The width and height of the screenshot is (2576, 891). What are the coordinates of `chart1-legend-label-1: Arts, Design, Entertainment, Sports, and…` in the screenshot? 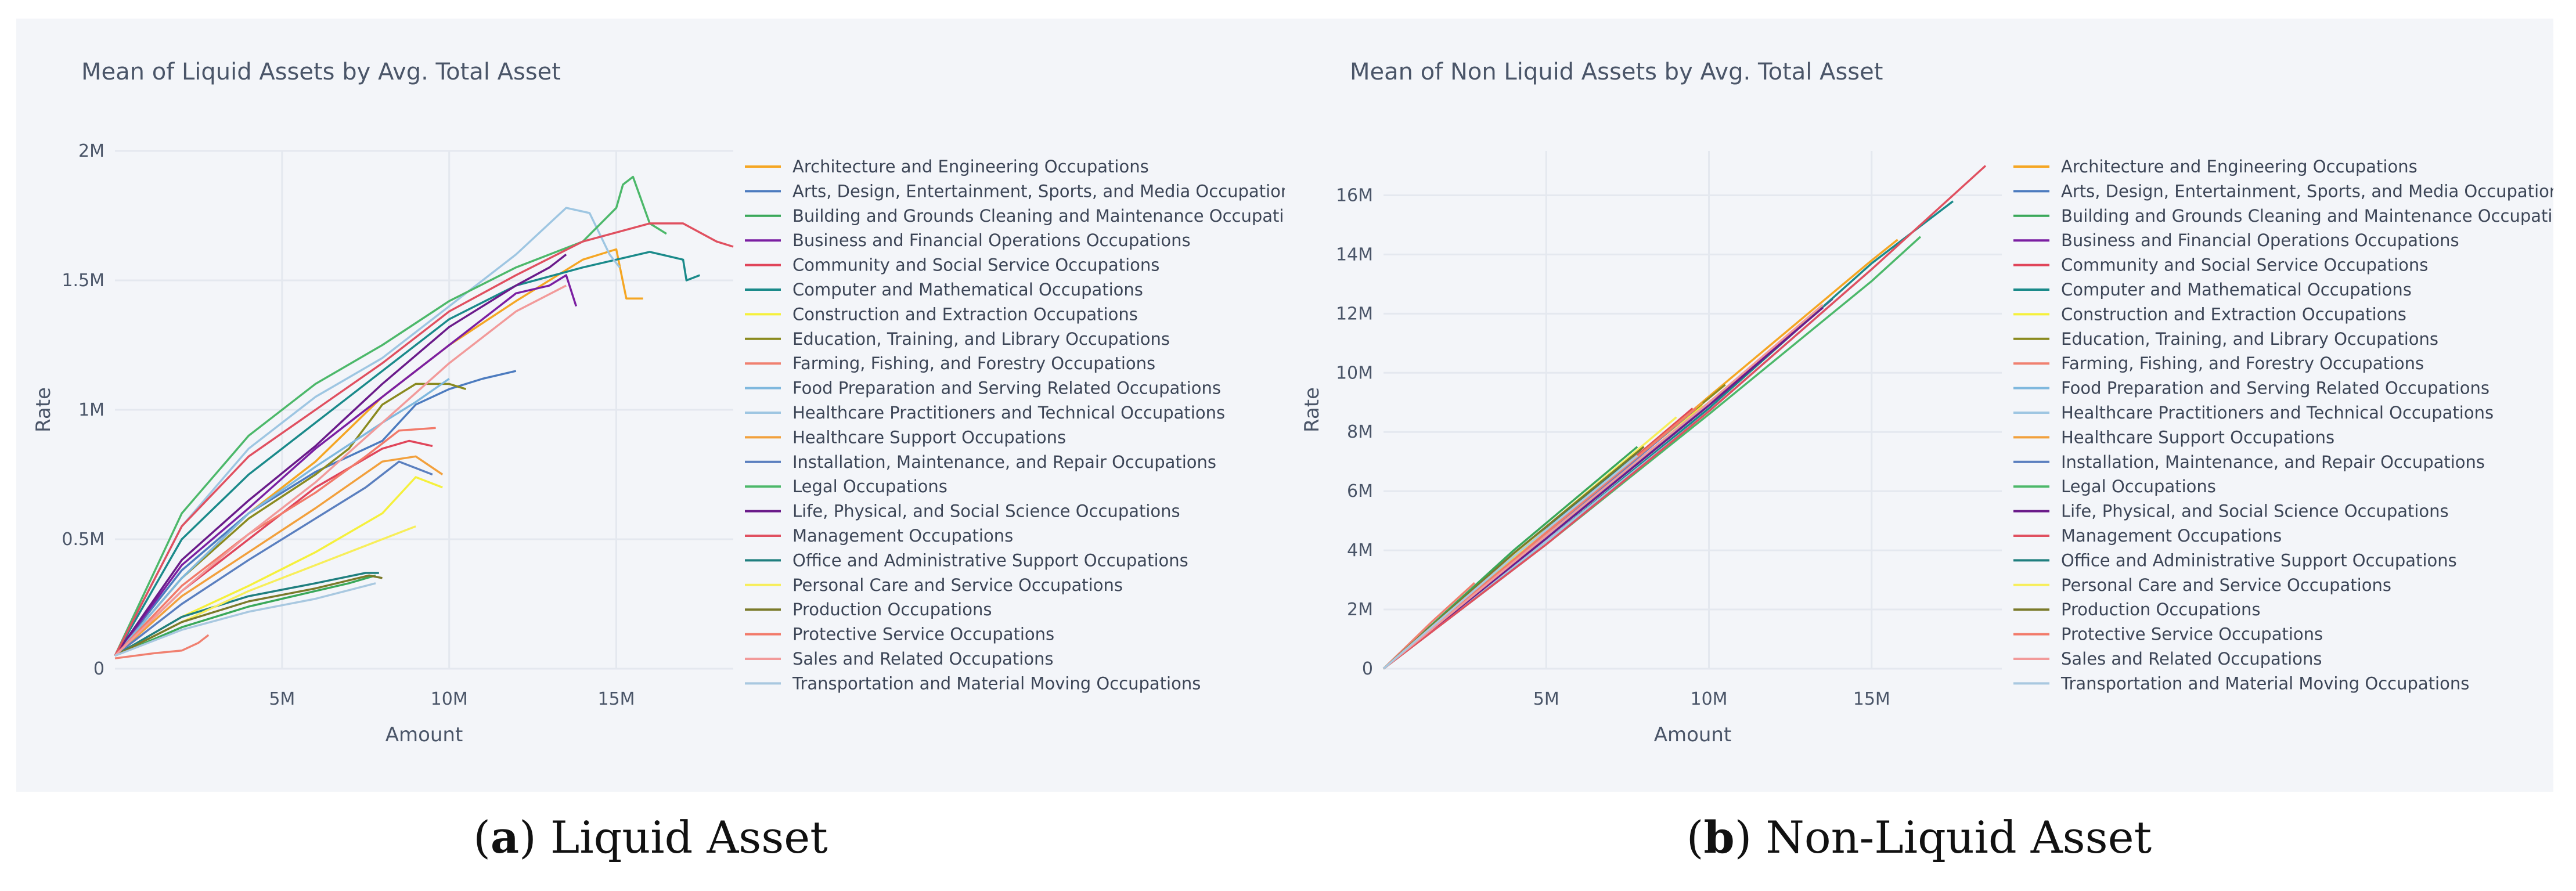 It's located at (2307, 191).